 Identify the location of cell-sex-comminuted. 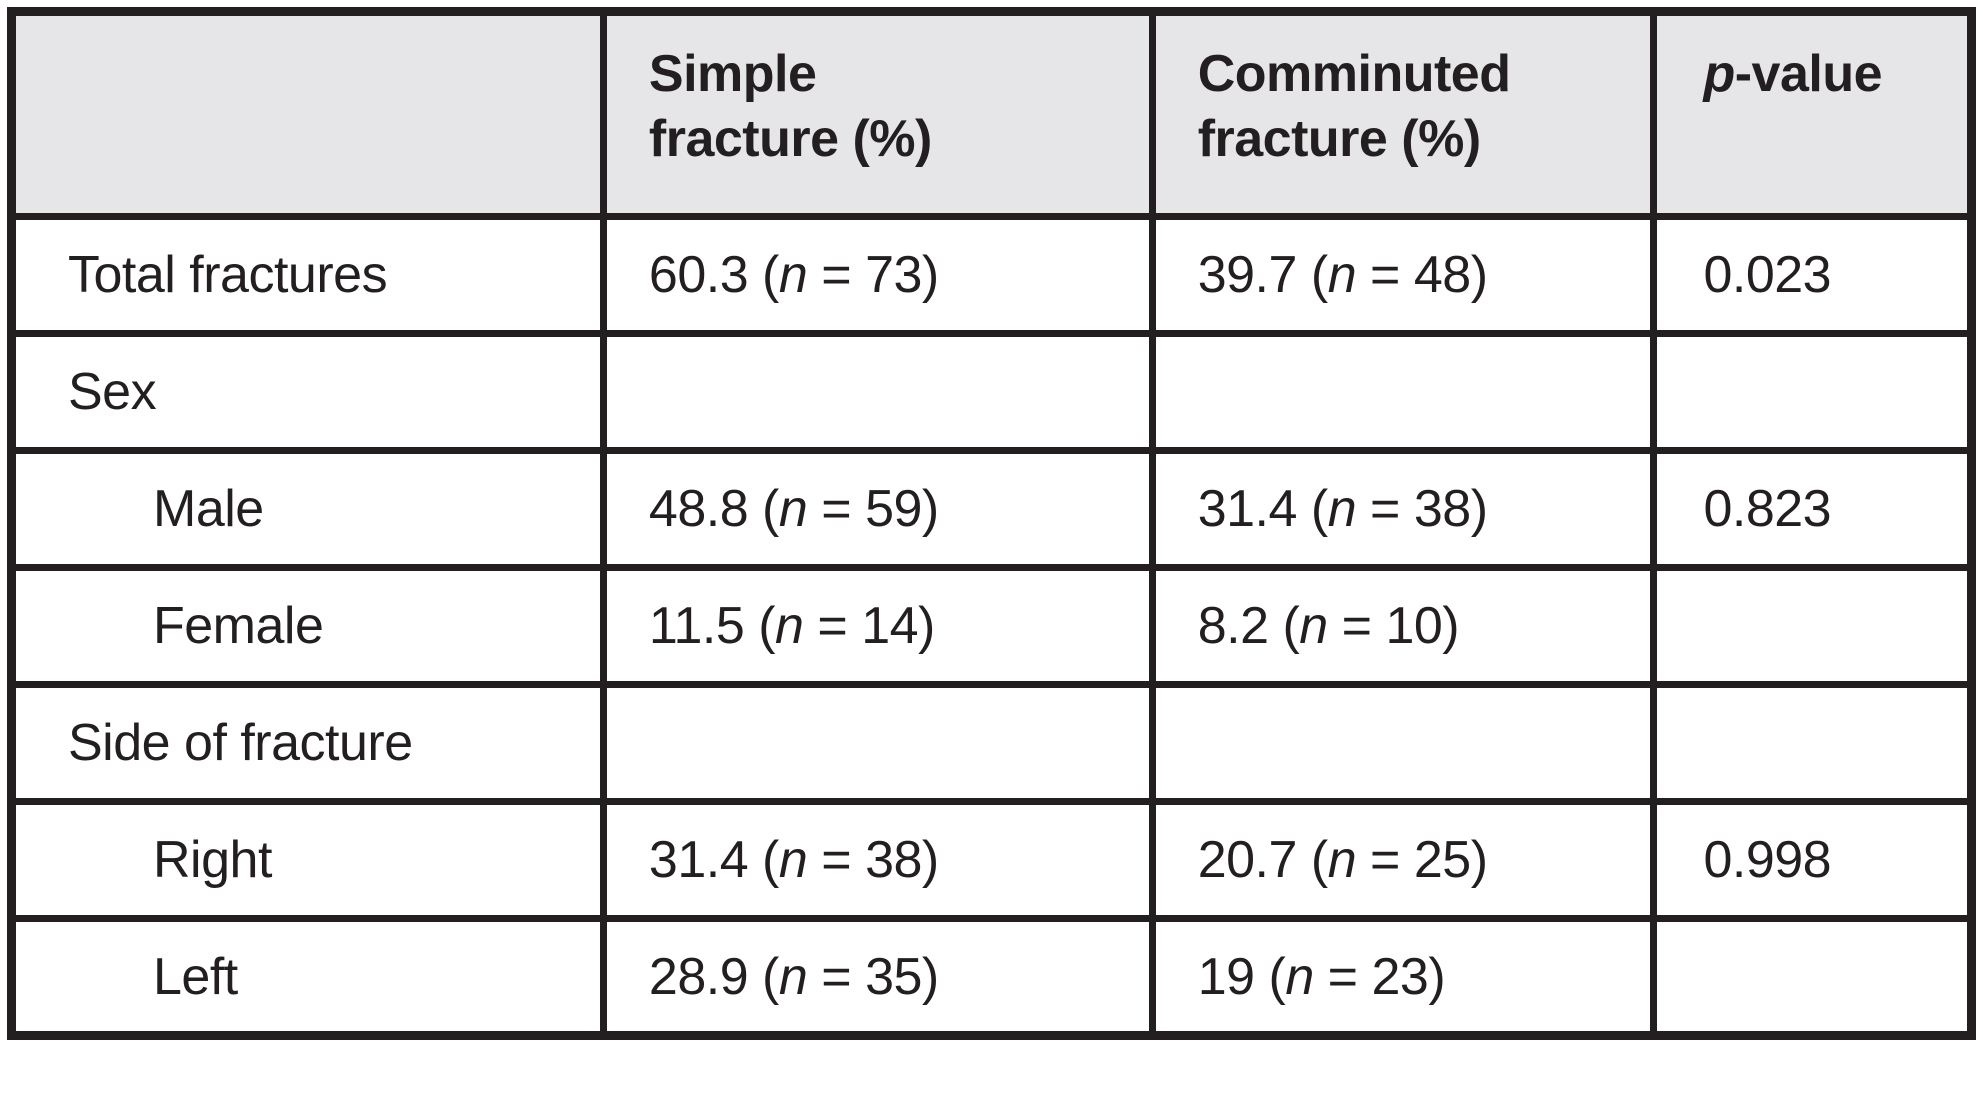
(1403, 392).